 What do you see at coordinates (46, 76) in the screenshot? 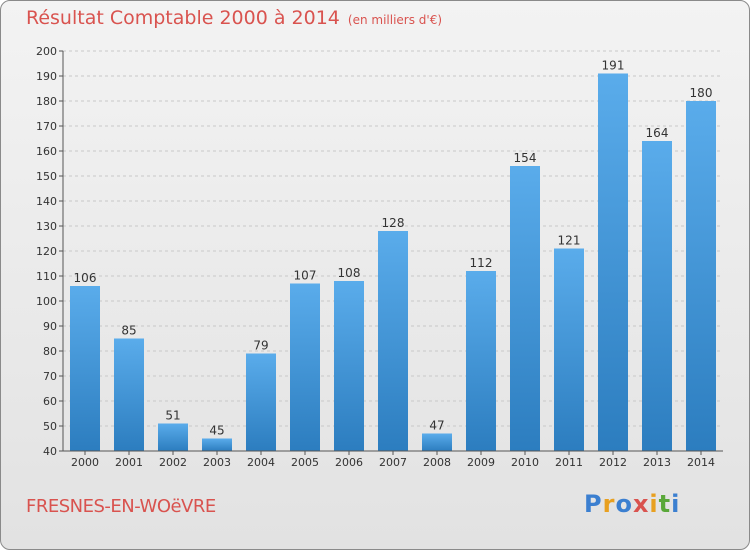
I see `y-tick-label: 190` at bounding box center [46, 76].